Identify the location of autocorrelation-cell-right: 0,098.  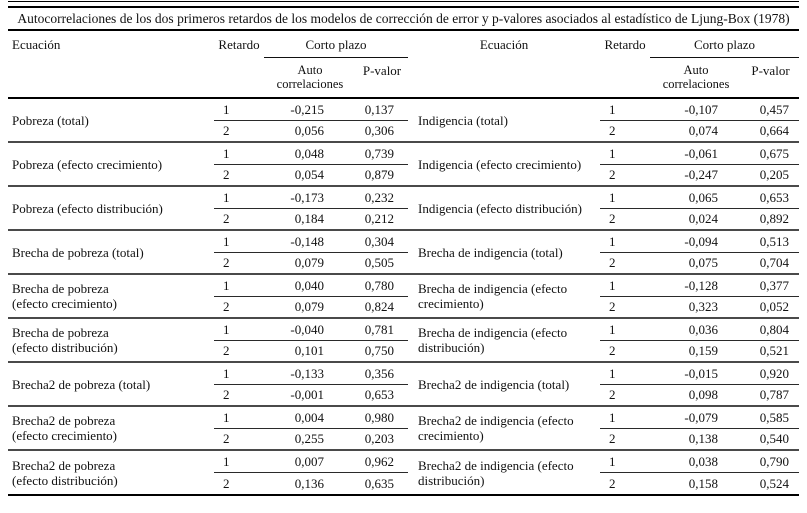
(696, 395).